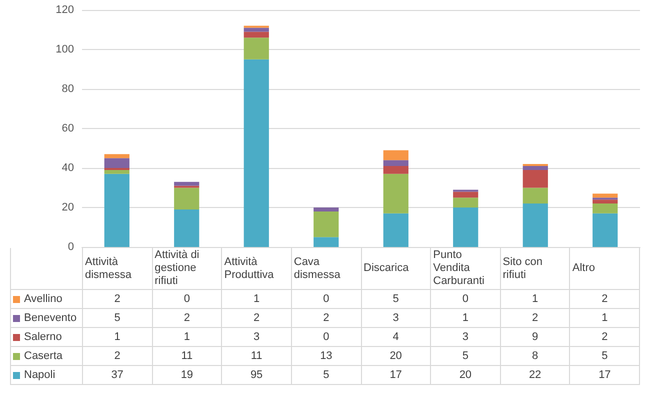  I want to click on legend-label: Benevento, so click(46, 318).